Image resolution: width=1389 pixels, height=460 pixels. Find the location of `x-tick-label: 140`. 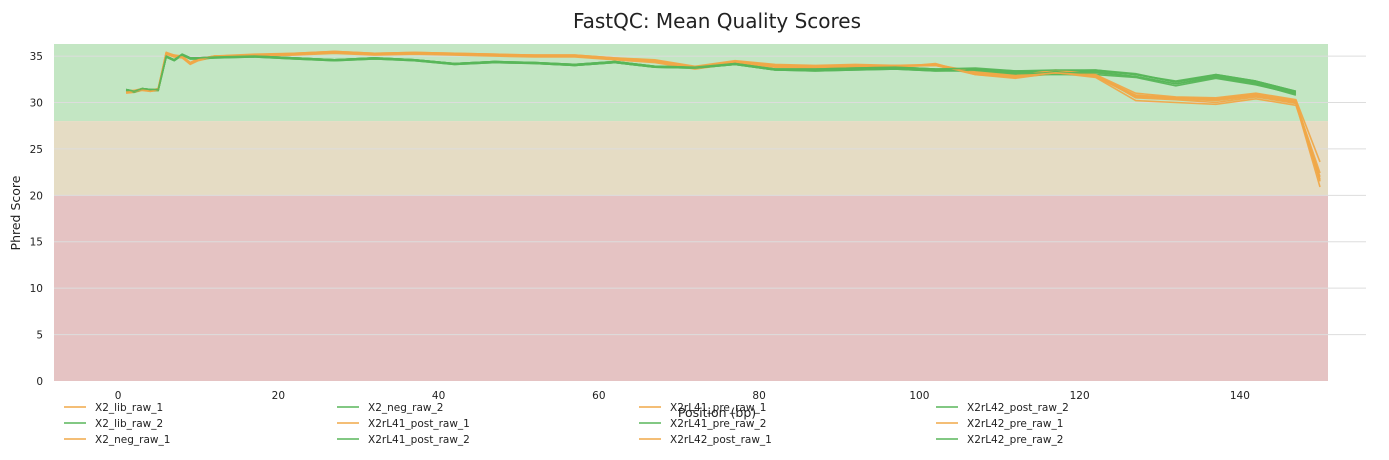

x-tick-label: 140 is located at coordinates (1240, 396).